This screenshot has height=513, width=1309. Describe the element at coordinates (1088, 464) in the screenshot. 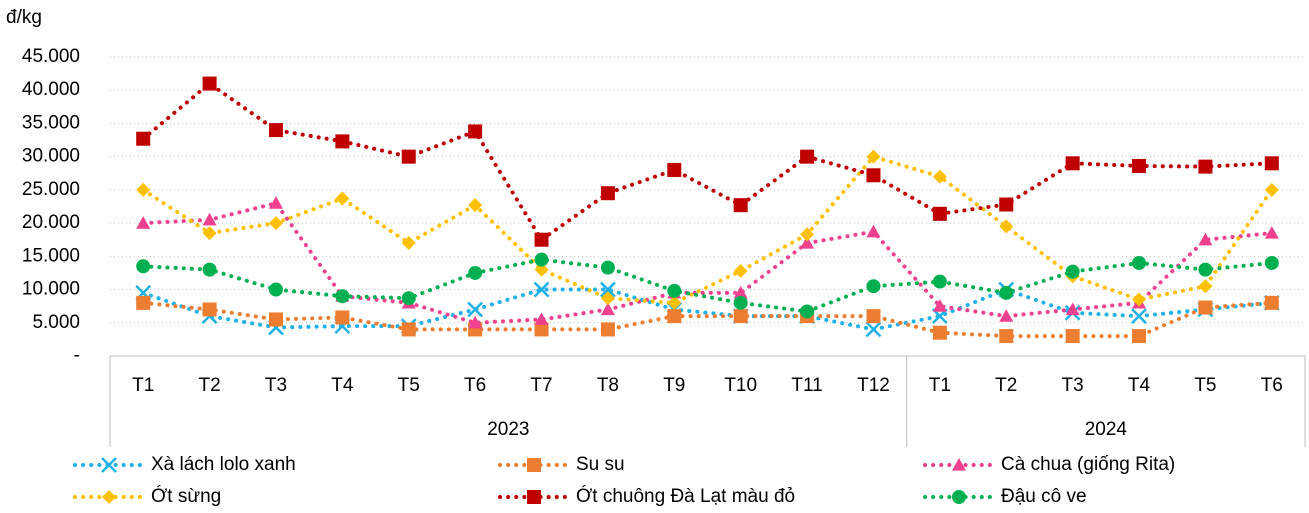

I see `legend-label: Cà chua (giống Rita)` at that location.